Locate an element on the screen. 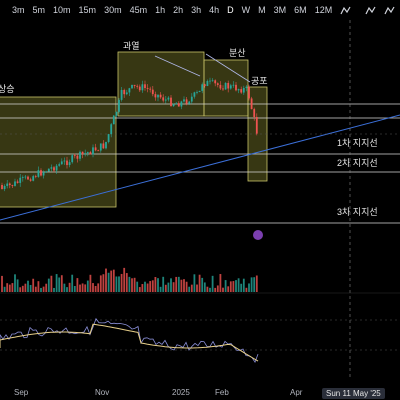 This screenshot has height=400, width=400. interval-10m: 10m is located at coordinates (62, 10).